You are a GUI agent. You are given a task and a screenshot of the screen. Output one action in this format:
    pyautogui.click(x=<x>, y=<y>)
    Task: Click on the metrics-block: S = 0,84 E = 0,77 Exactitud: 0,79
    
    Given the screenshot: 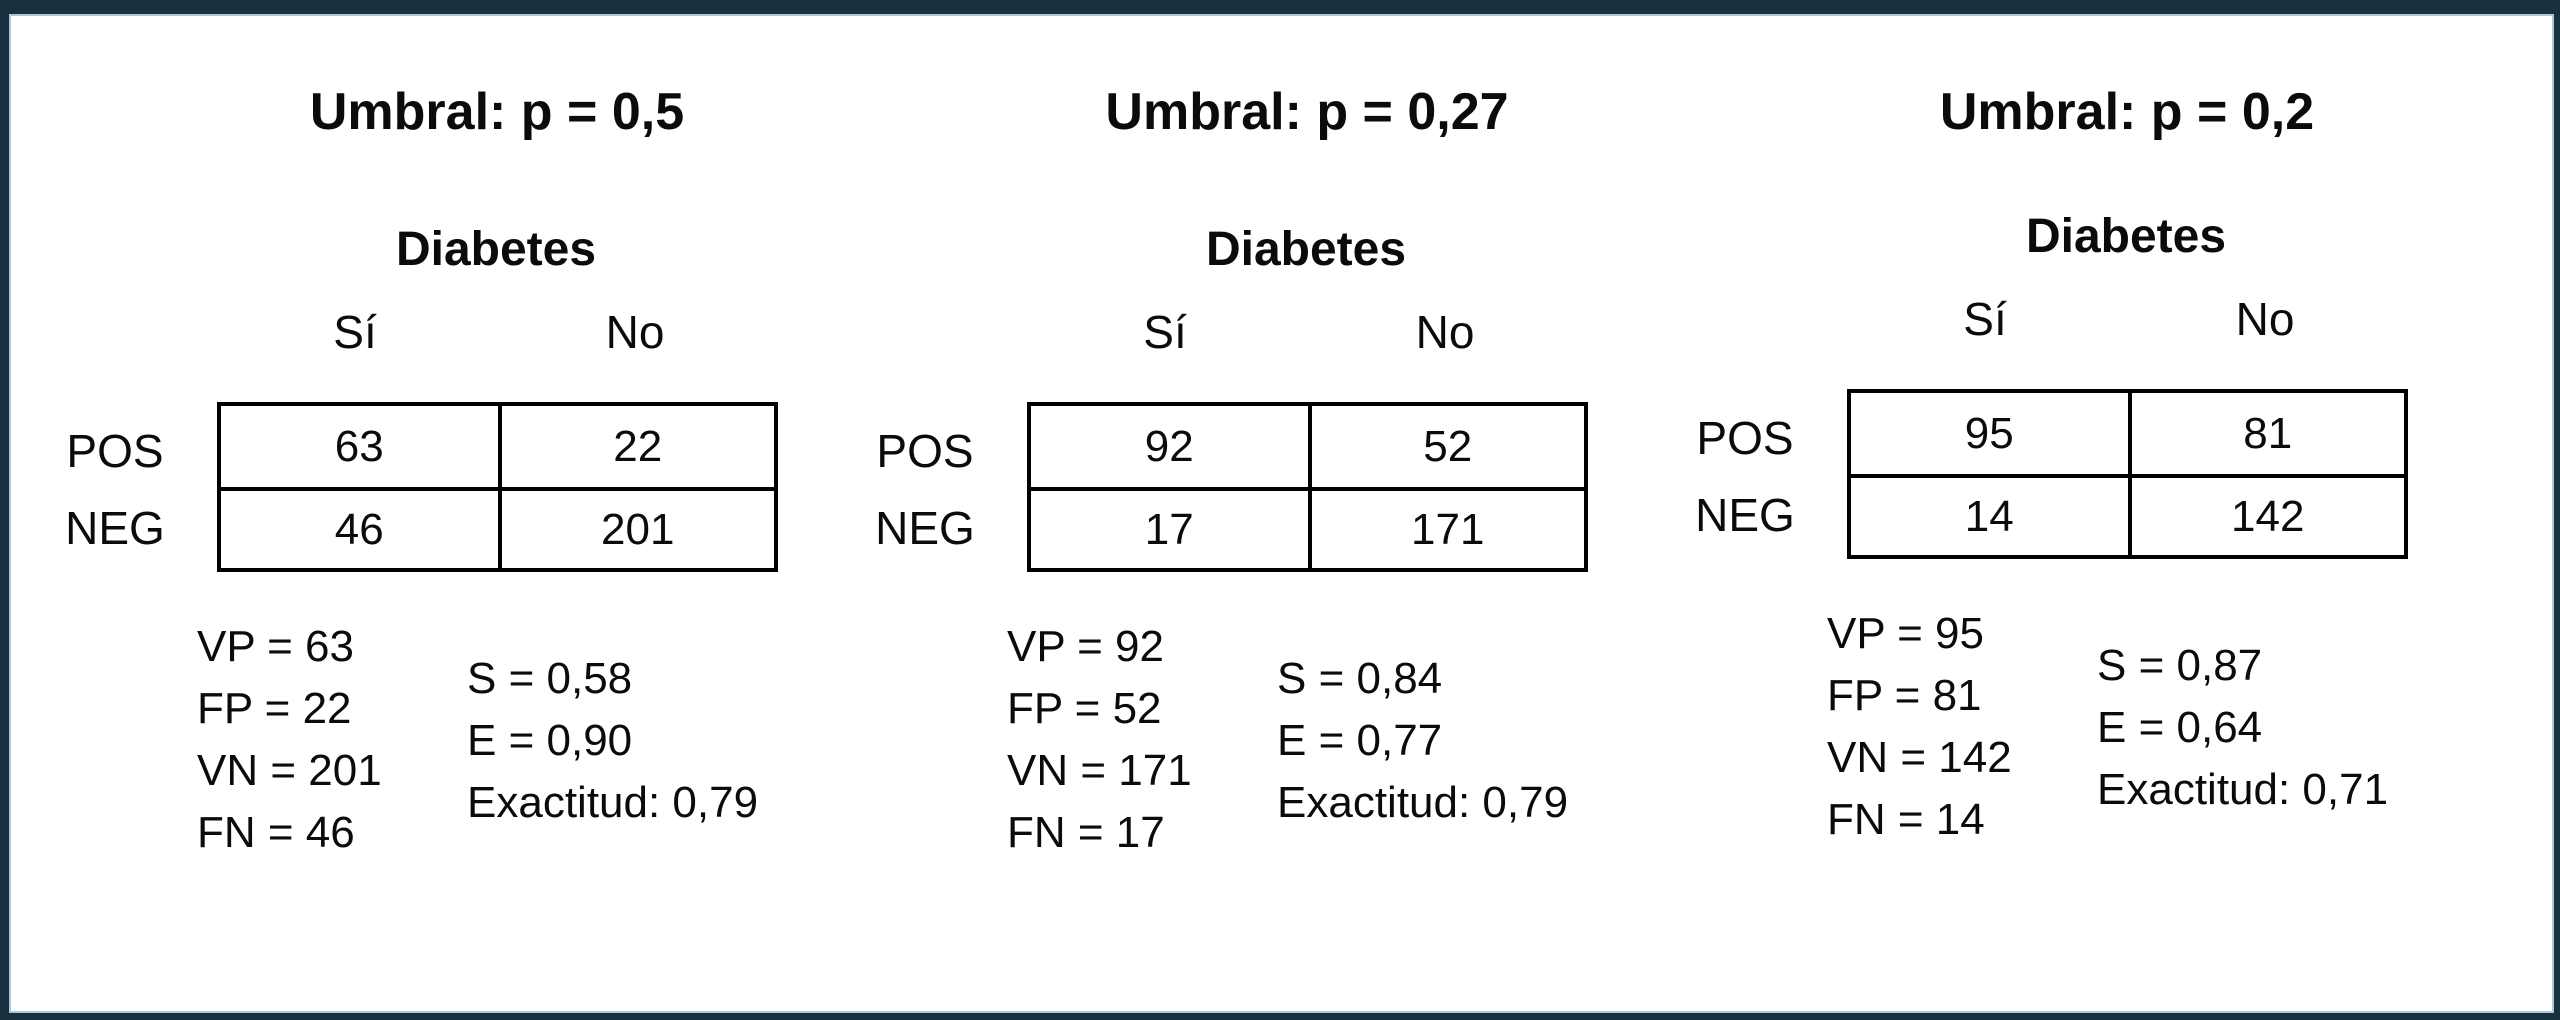 What is the action you would take?
    pyautogui.click(x=1422, y=741)
    